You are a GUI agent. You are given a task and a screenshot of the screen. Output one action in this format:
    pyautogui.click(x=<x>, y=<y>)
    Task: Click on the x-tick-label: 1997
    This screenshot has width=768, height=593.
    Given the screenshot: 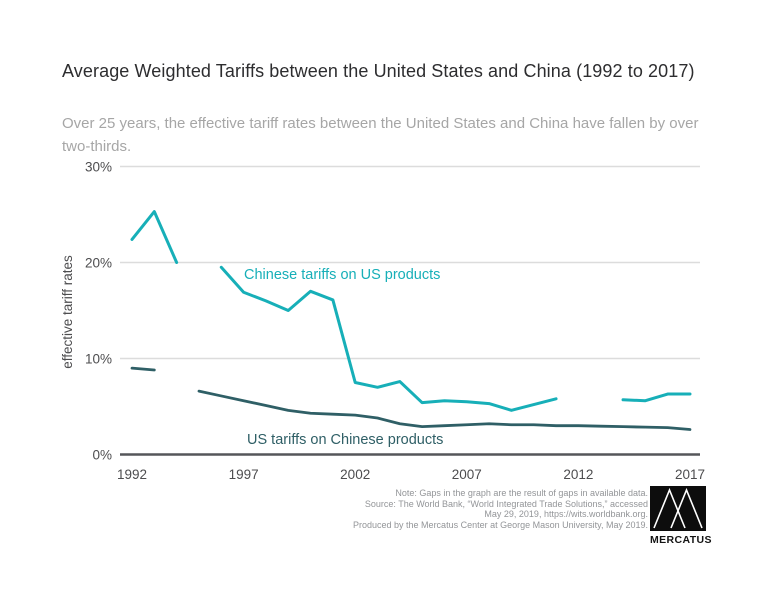 What is the action you would take?
    pyautogui.click(x=244, y=474)
    